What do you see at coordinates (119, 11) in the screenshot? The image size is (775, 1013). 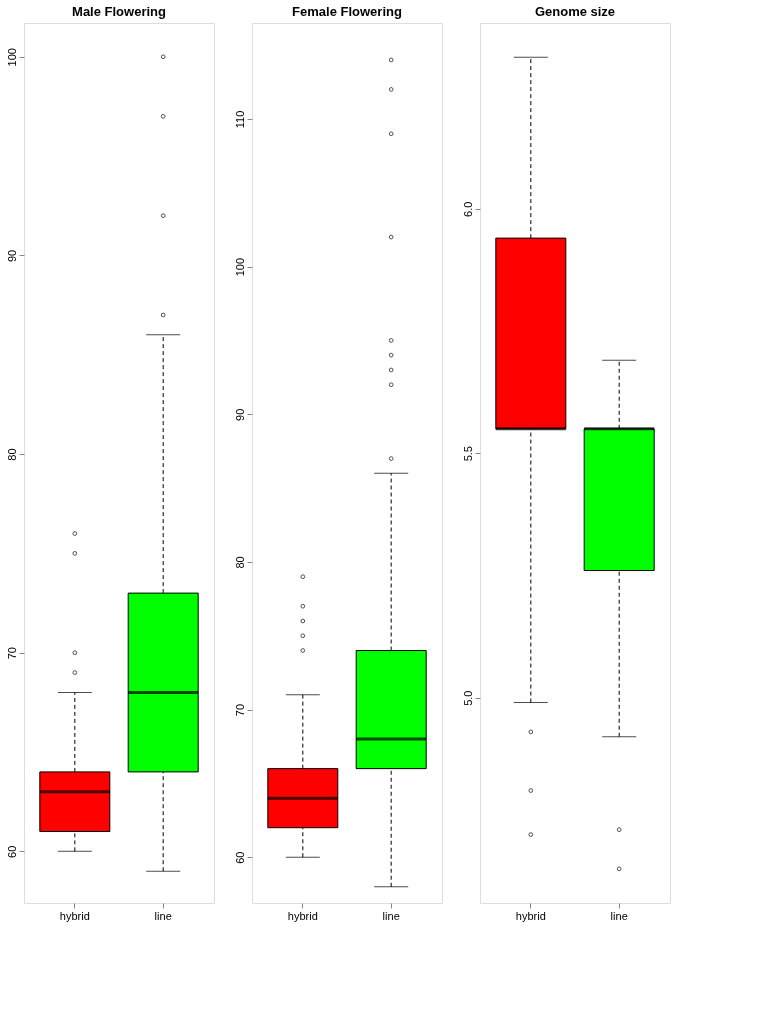 I see `chart-title: Male Flowering` at bounding box center [119, 11].